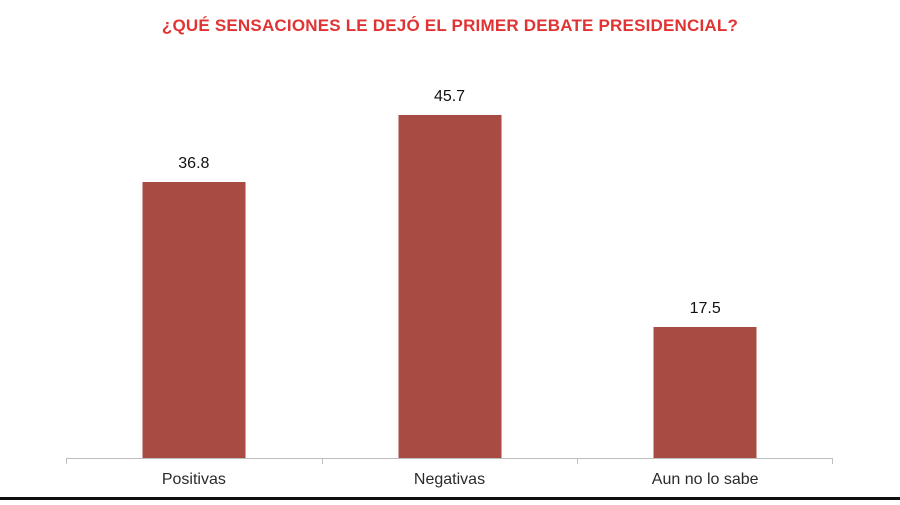 The width and height of the screenshot is (900, 505). I want to click on bar-value-label: 17.5, so click(705, 308).